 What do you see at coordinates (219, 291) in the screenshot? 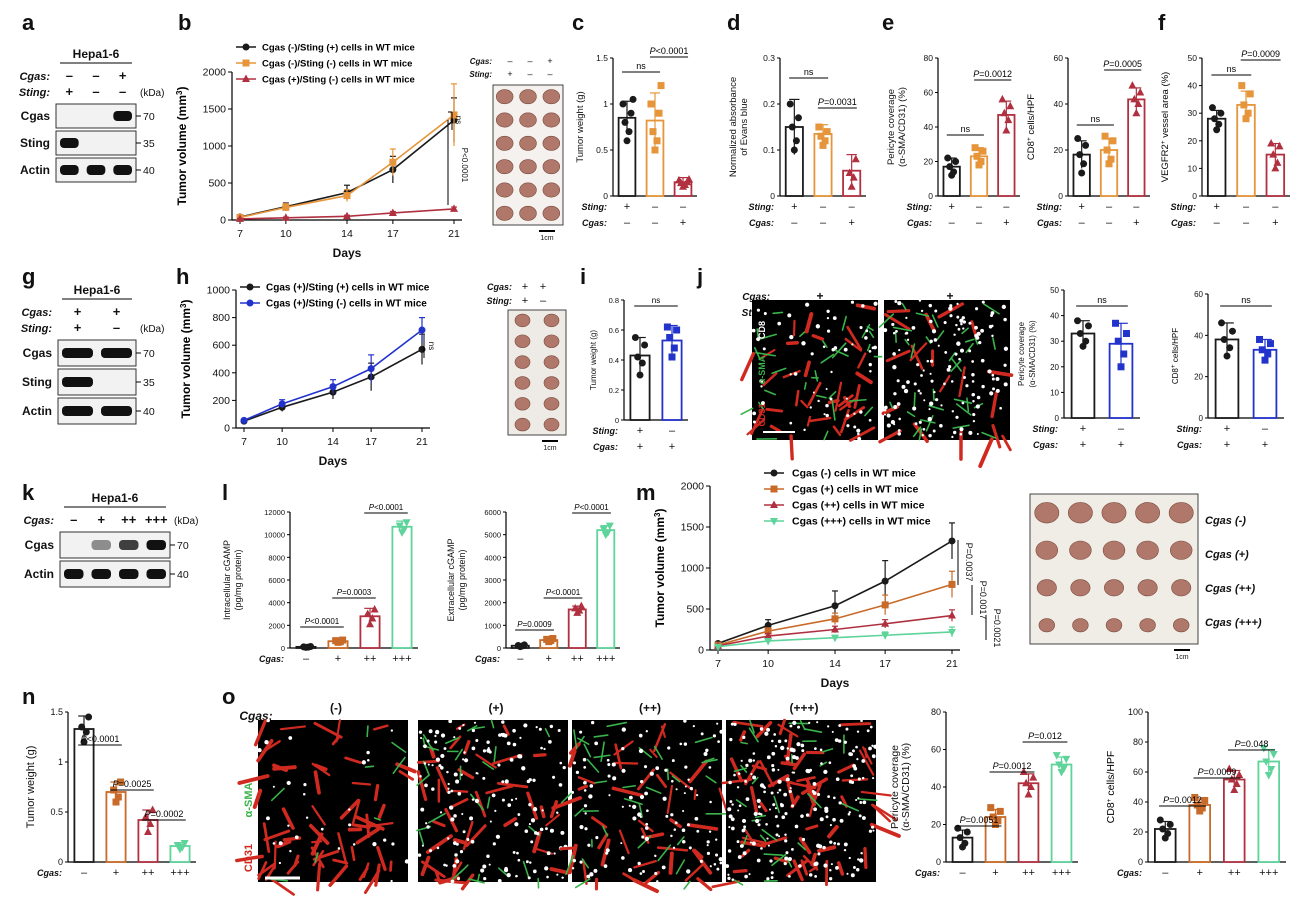
I see `y-tick-label: 1000` at bounding box center [219, 291].